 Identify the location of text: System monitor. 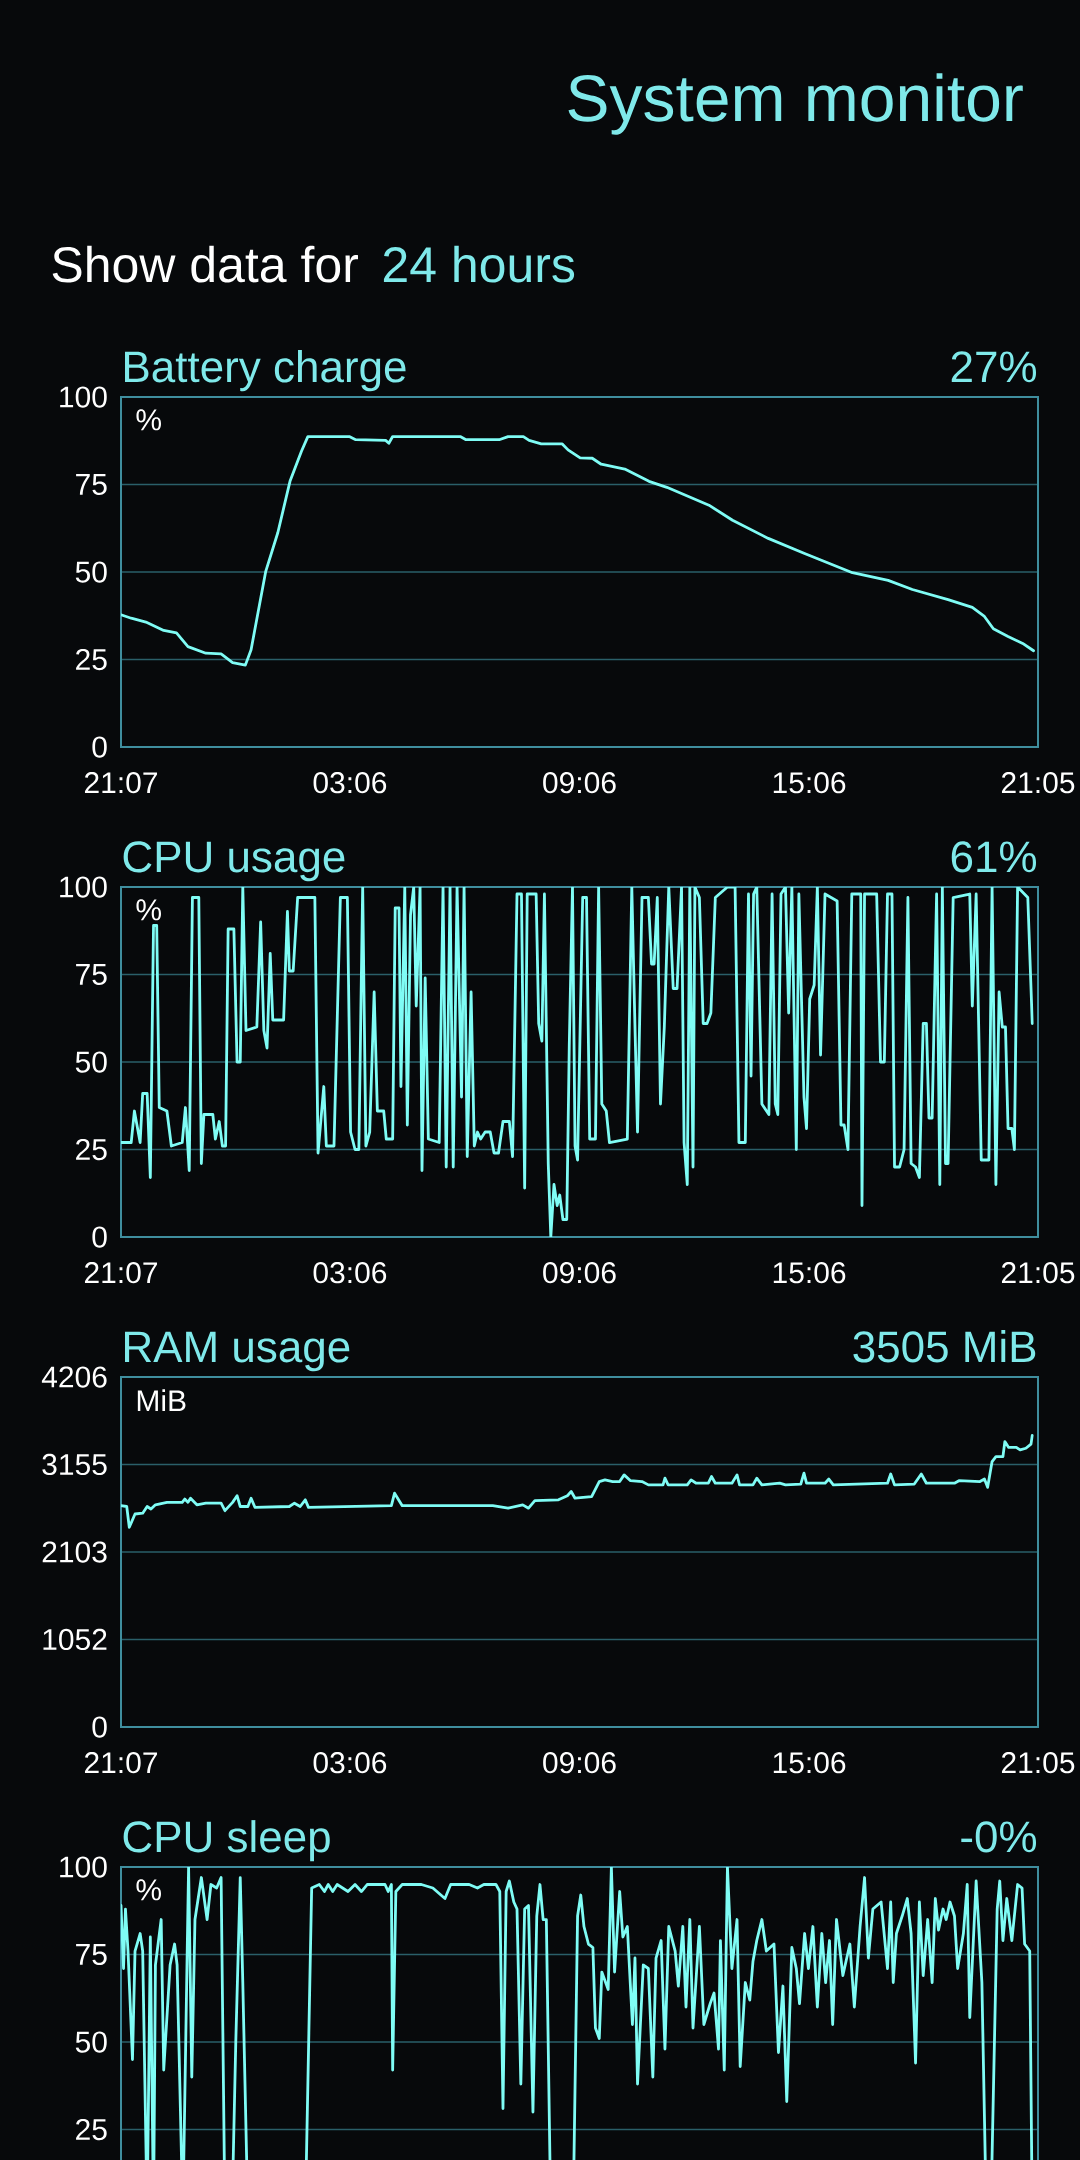
(795, 104).